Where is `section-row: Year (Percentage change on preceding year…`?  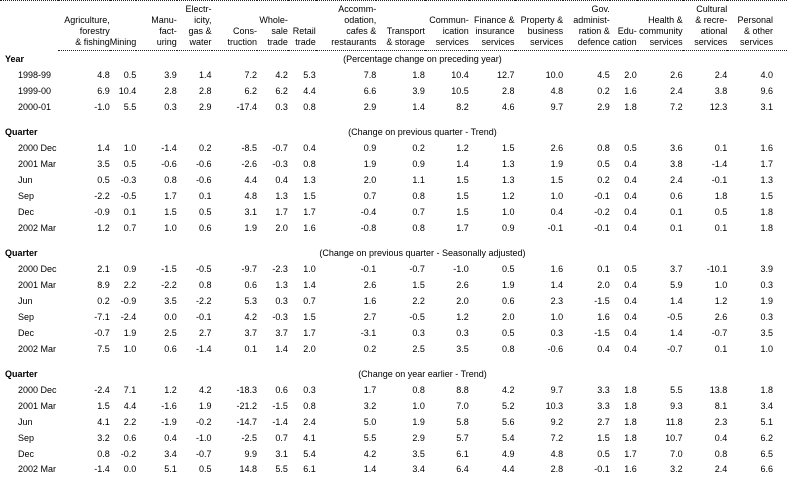 section-row: Year (Percentage change on preceding year… is located at coordinates (393, 59).